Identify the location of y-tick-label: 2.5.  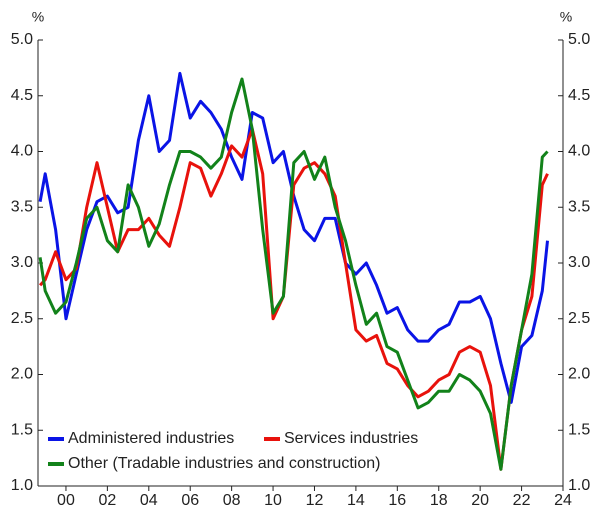
(22, 318).